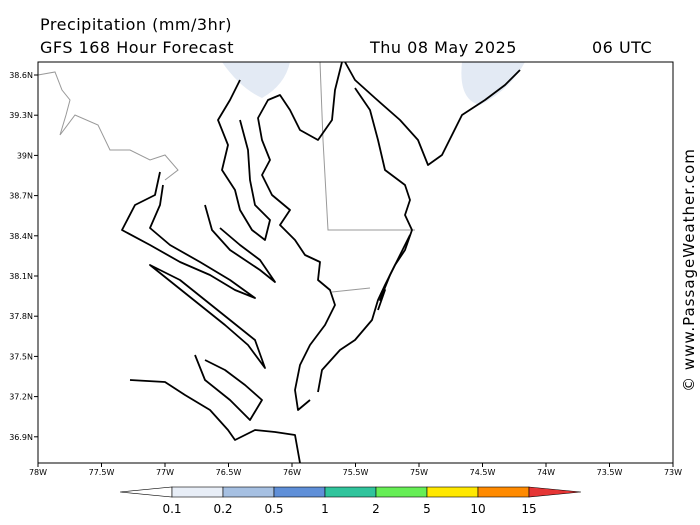 The width and height of the screenshot is (700, 525). I want to click on time: 06 UTC, so click(622, 47).